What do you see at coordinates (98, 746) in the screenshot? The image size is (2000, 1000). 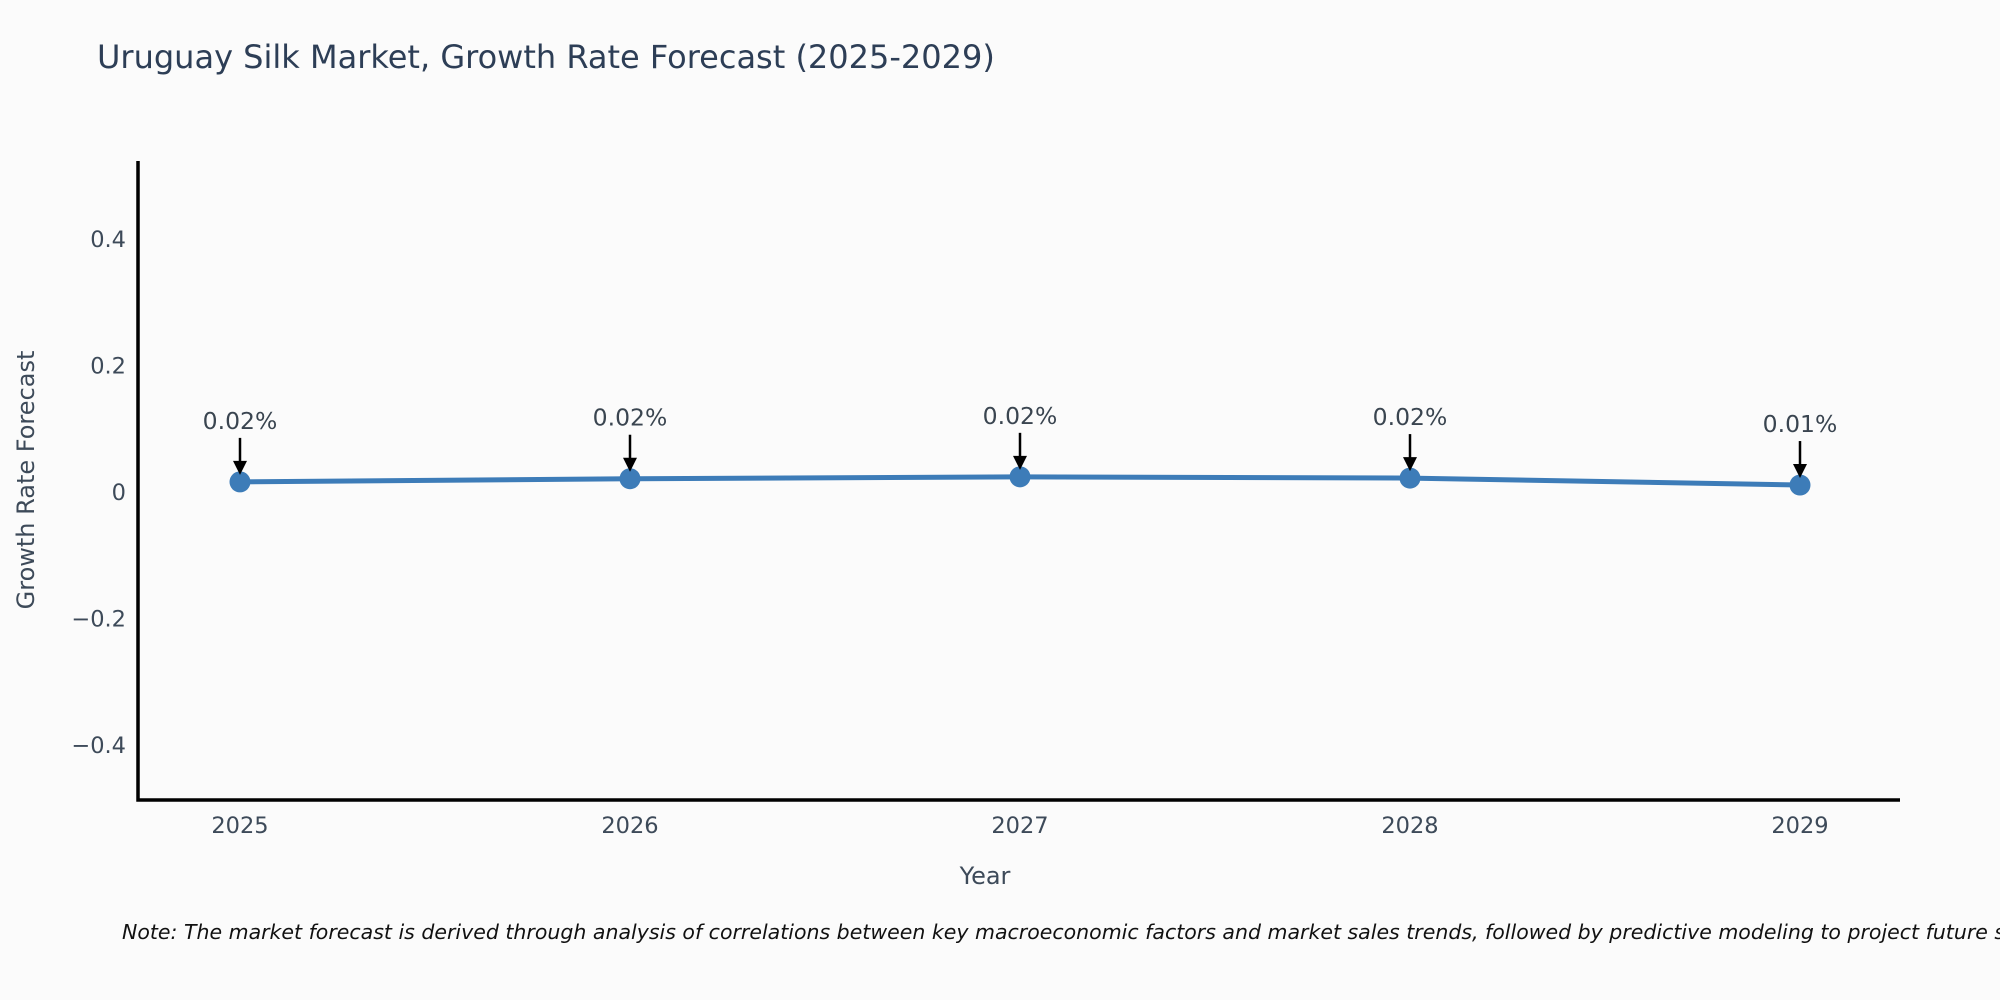 I see `y-tick-label: −0.4` at bounding box center [98, 746].